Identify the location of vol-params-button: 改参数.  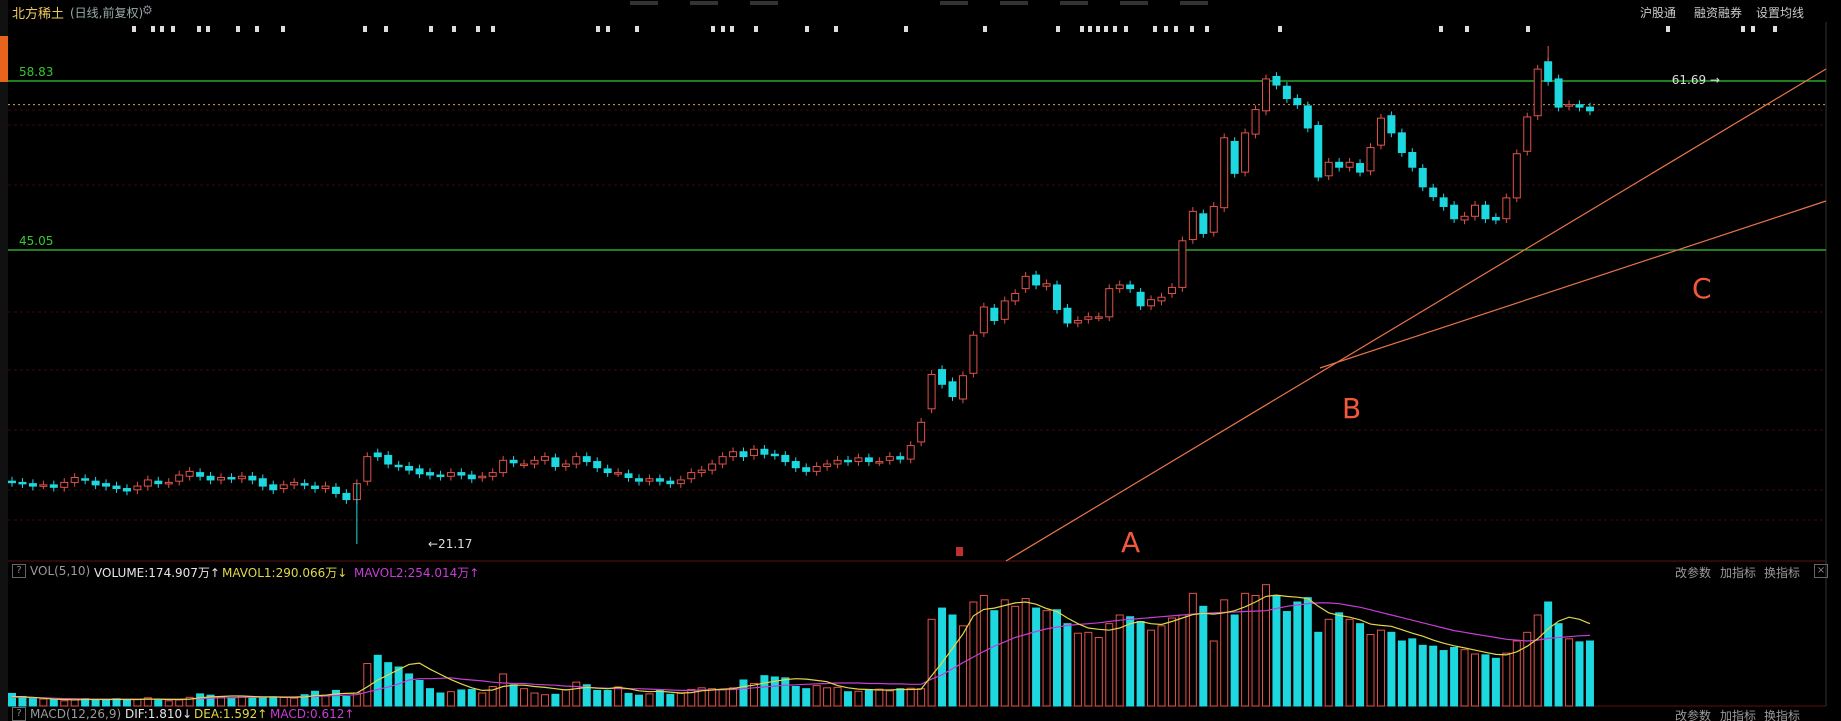
(1693, 573).